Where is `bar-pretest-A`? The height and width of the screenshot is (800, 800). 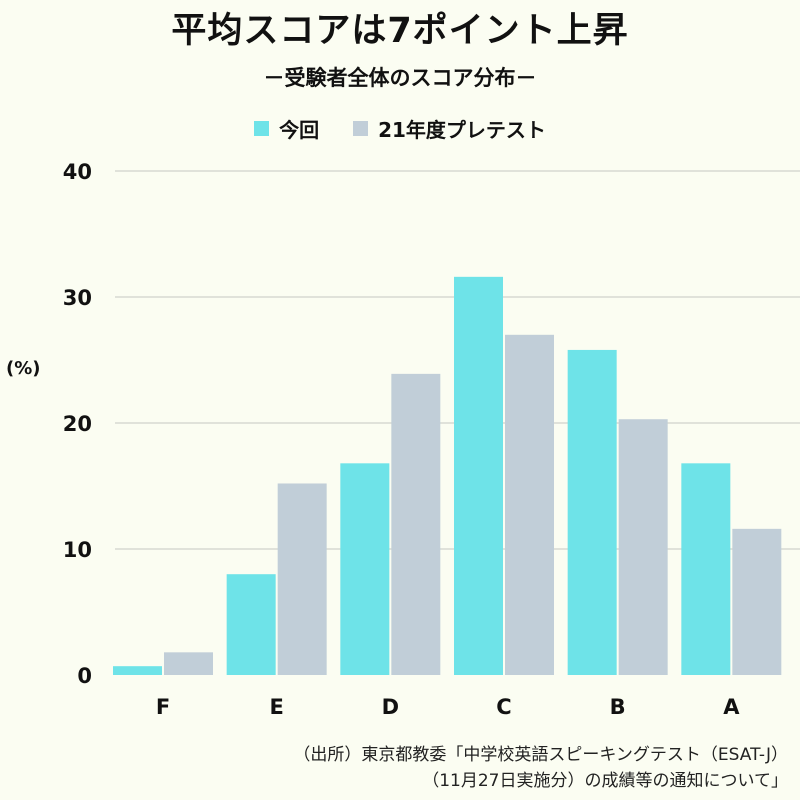 bar-pretest-A is located at coordinates (757, 601).